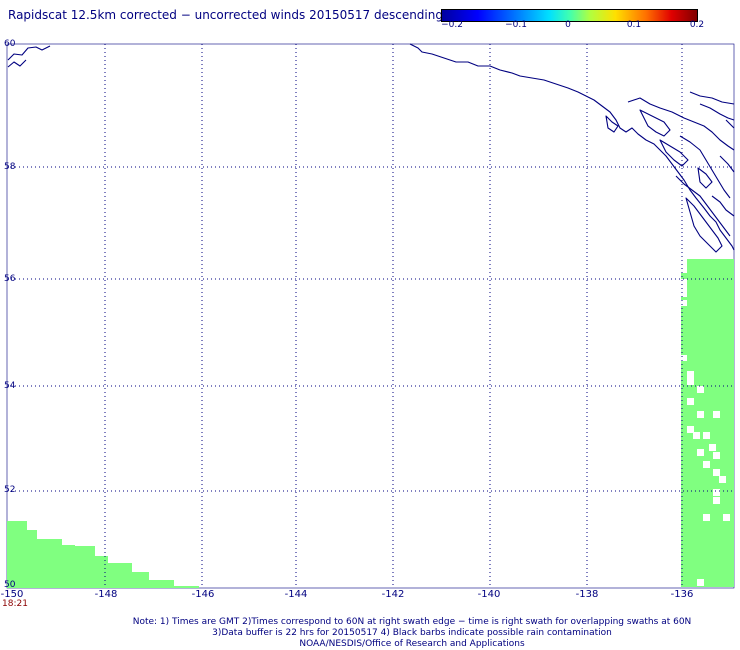  I want to click on lat-label: 54, so click(10, 386).